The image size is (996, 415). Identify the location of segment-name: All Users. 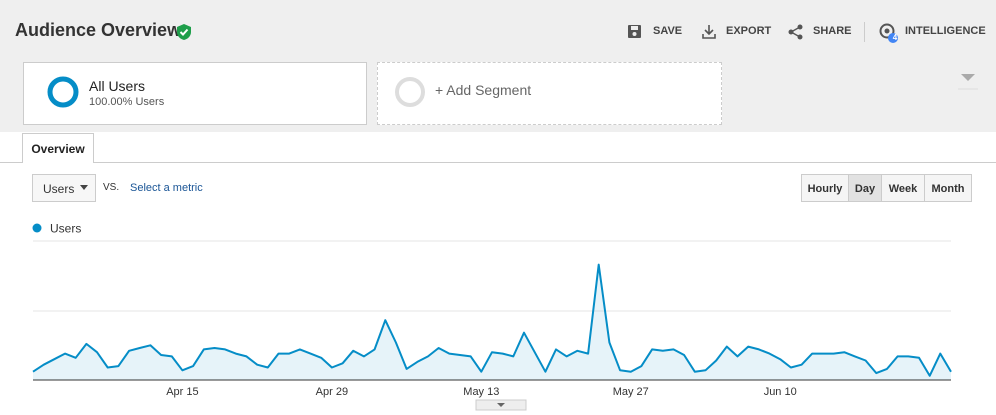
(117, 86).